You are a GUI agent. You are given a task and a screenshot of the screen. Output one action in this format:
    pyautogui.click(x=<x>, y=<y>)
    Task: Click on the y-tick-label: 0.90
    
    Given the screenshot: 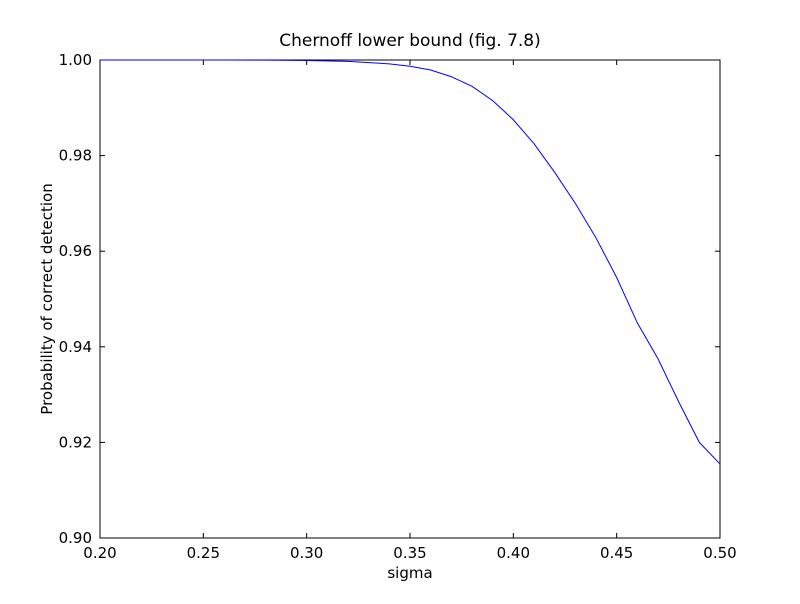 What is the action you would take?
    pyautogui.click(x=75, y=538)
    